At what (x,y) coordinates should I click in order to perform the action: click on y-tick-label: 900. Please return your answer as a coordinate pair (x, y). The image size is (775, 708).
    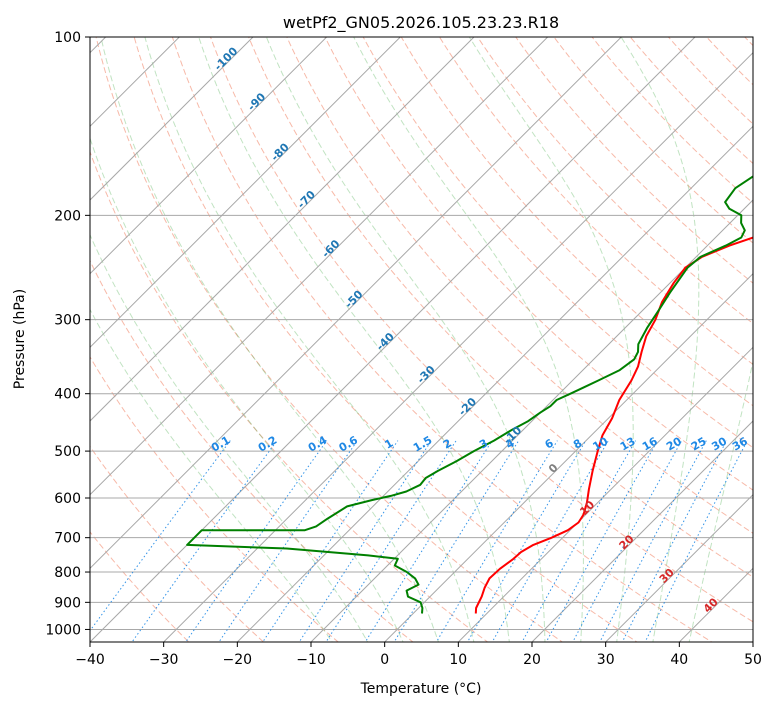
    Looking at the image, I should click on (67, 603).